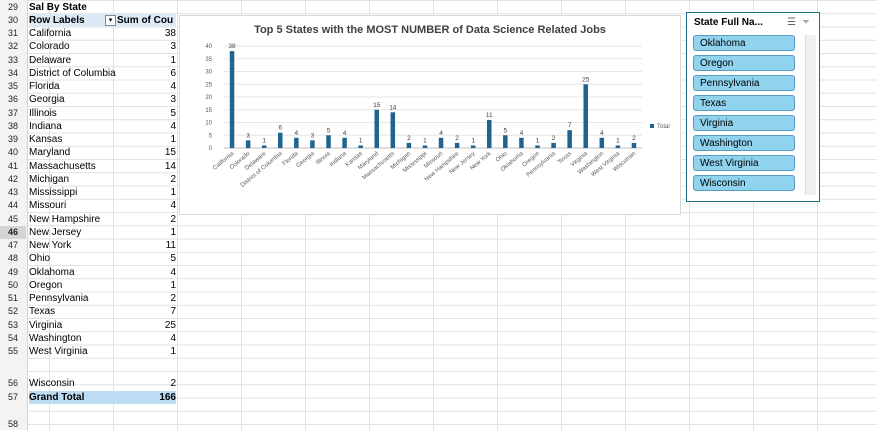  What do you see at coordinates (744, 163) in the screenshot?
I see `slicer-item: West Virginia` at bounding box center [744, 163].